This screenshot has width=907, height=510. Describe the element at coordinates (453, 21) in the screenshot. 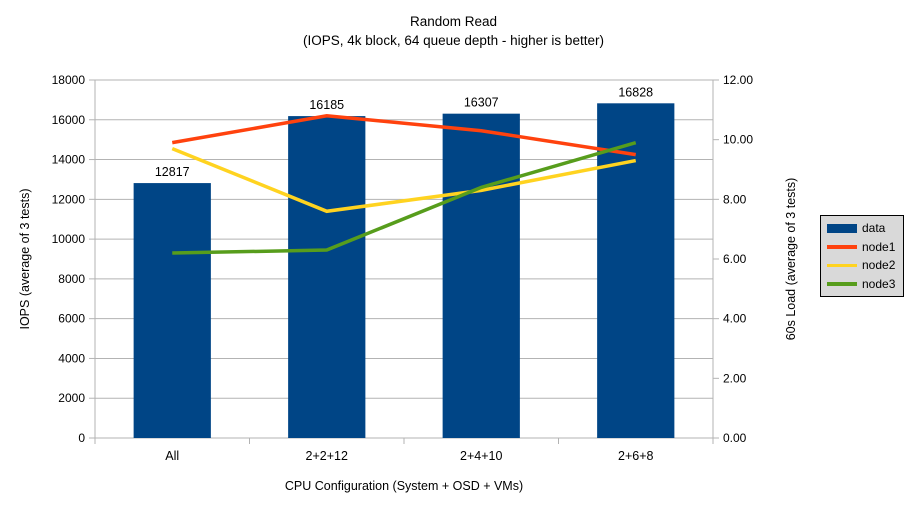

I see `chart-title: Random Read` at that location.